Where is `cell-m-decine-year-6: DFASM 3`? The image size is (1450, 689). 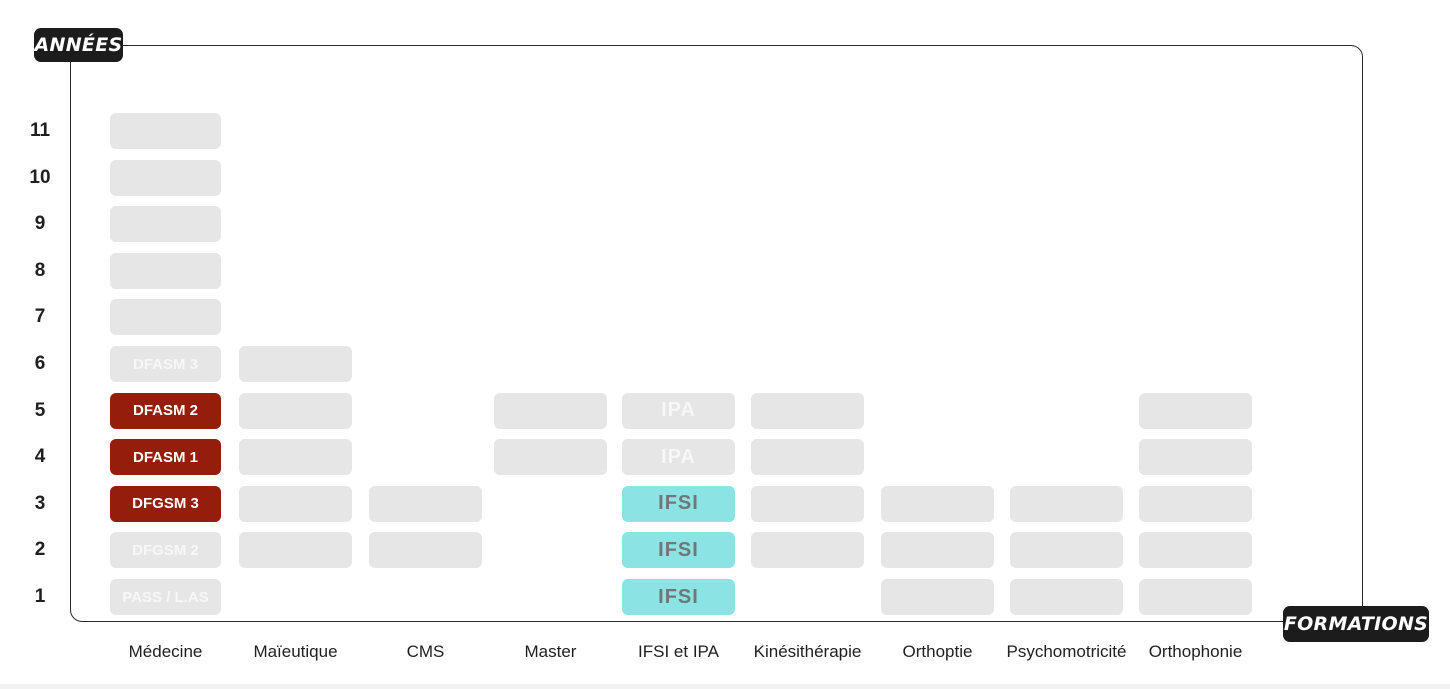
cell-m-decine-year-6: DFASM 3 is located at coordinates (165, 364).